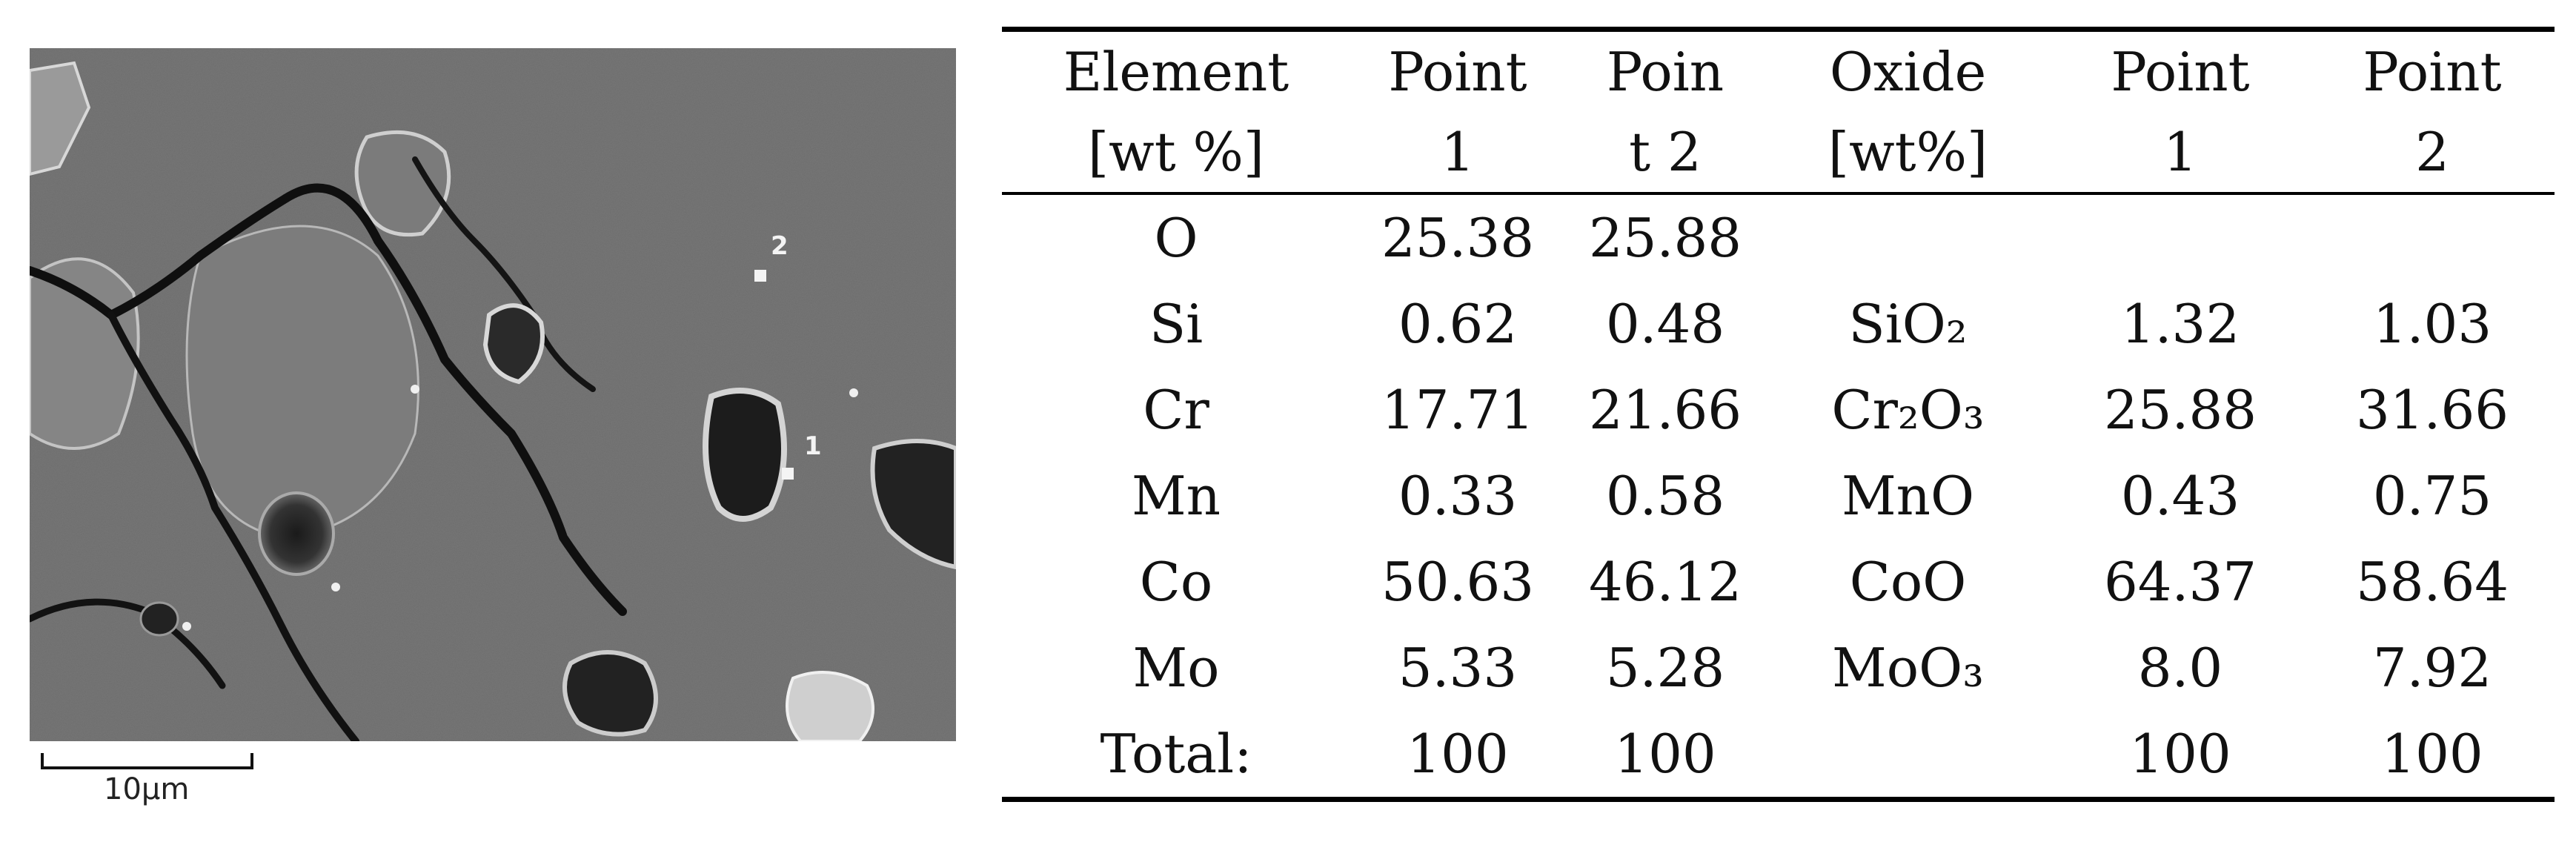  What do you see at coordinates (2432, 496) in the screenshot?
I see `value-cell: 0.75` at bounding box center [2432, 496].